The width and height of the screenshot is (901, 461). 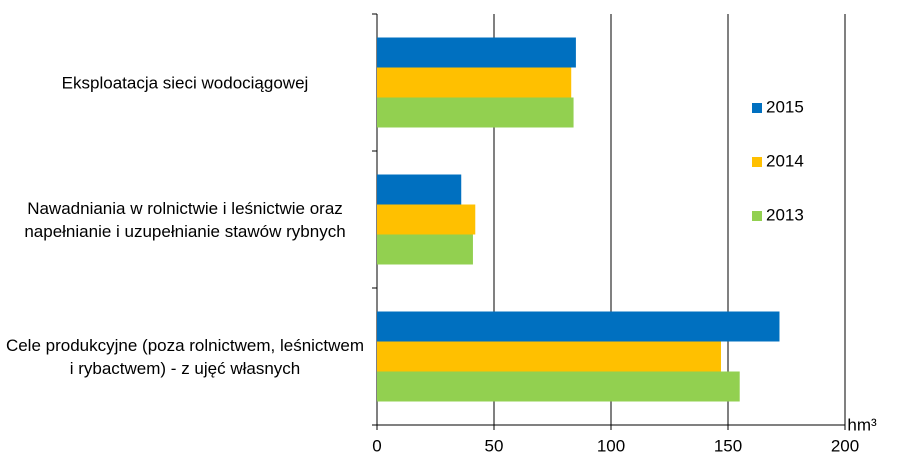 What do you see at coordinates (785, 214) in the screenshot?
I see `legend-label: 2013` at bounding box center [785, 214].